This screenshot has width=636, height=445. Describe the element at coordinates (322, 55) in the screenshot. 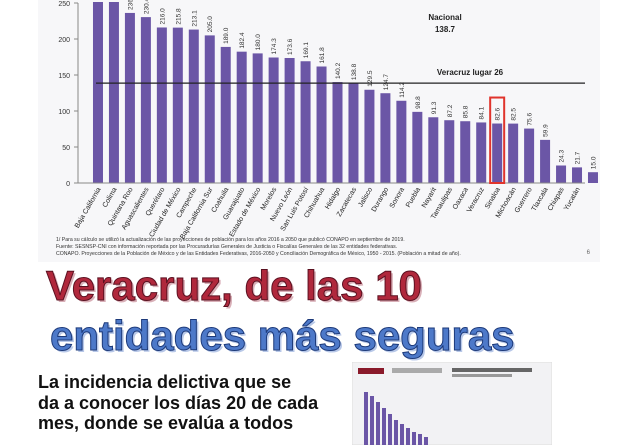

I see `value-label: 161.8` at that location.